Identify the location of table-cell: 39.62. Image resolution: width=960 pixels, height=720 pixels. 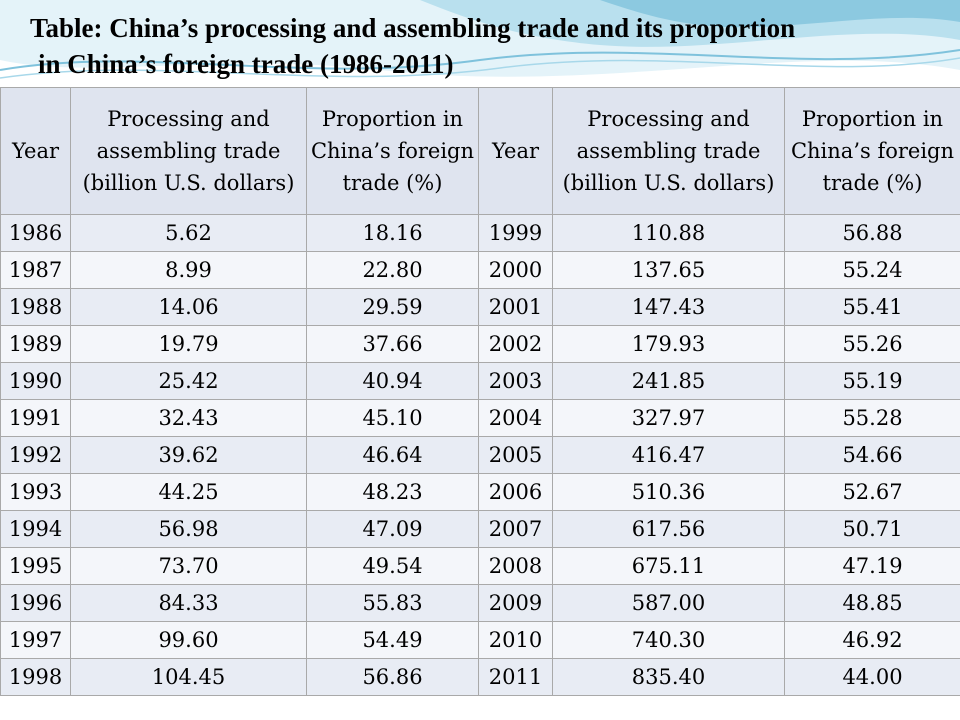
(188, 455).